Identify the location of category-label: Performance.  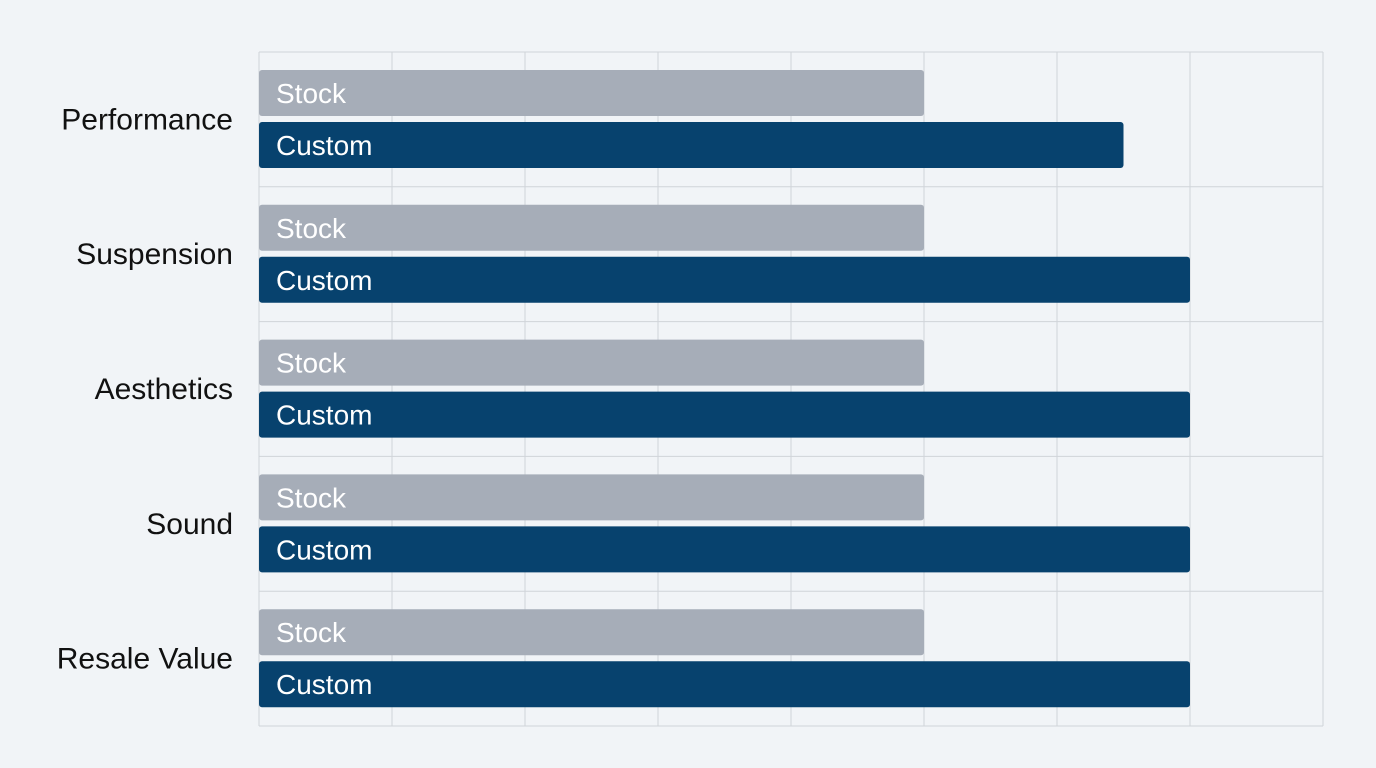
(147, 119).